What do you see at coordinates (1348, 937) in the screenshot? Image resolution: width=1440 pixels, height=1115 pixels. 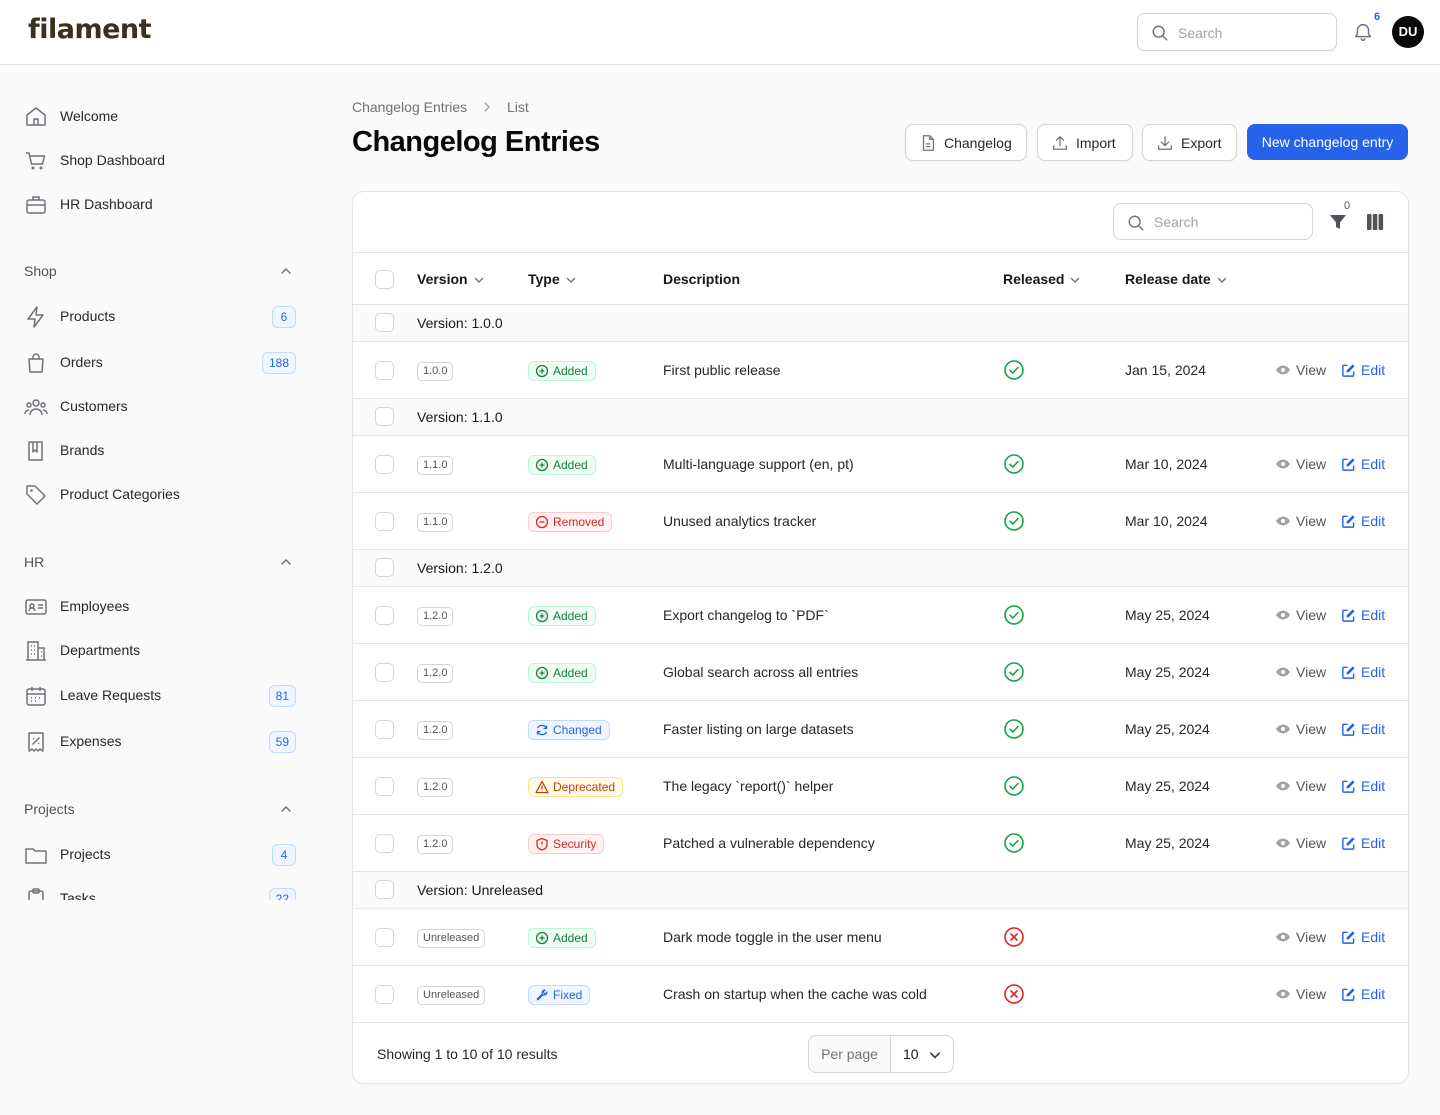 I see `pencil-square-icon` at bounding box center [1348, 937].